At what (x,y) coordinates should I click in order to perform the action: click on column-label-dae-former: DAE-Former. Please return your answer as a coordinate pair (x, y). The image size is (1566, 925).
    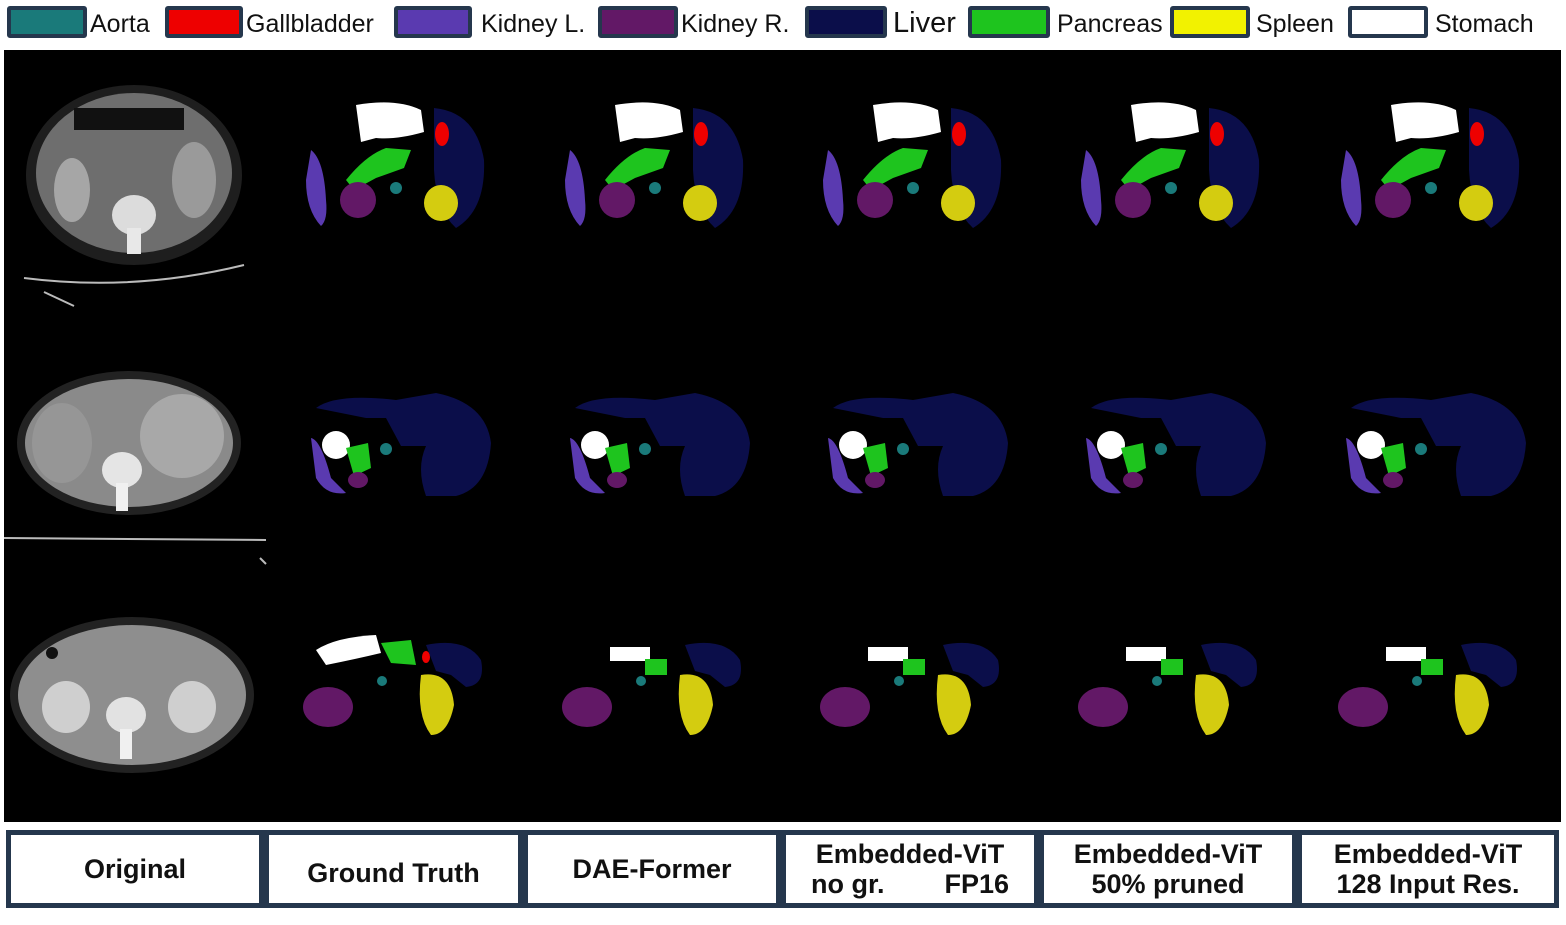
    Looking at the image, I should click on (652, 869).